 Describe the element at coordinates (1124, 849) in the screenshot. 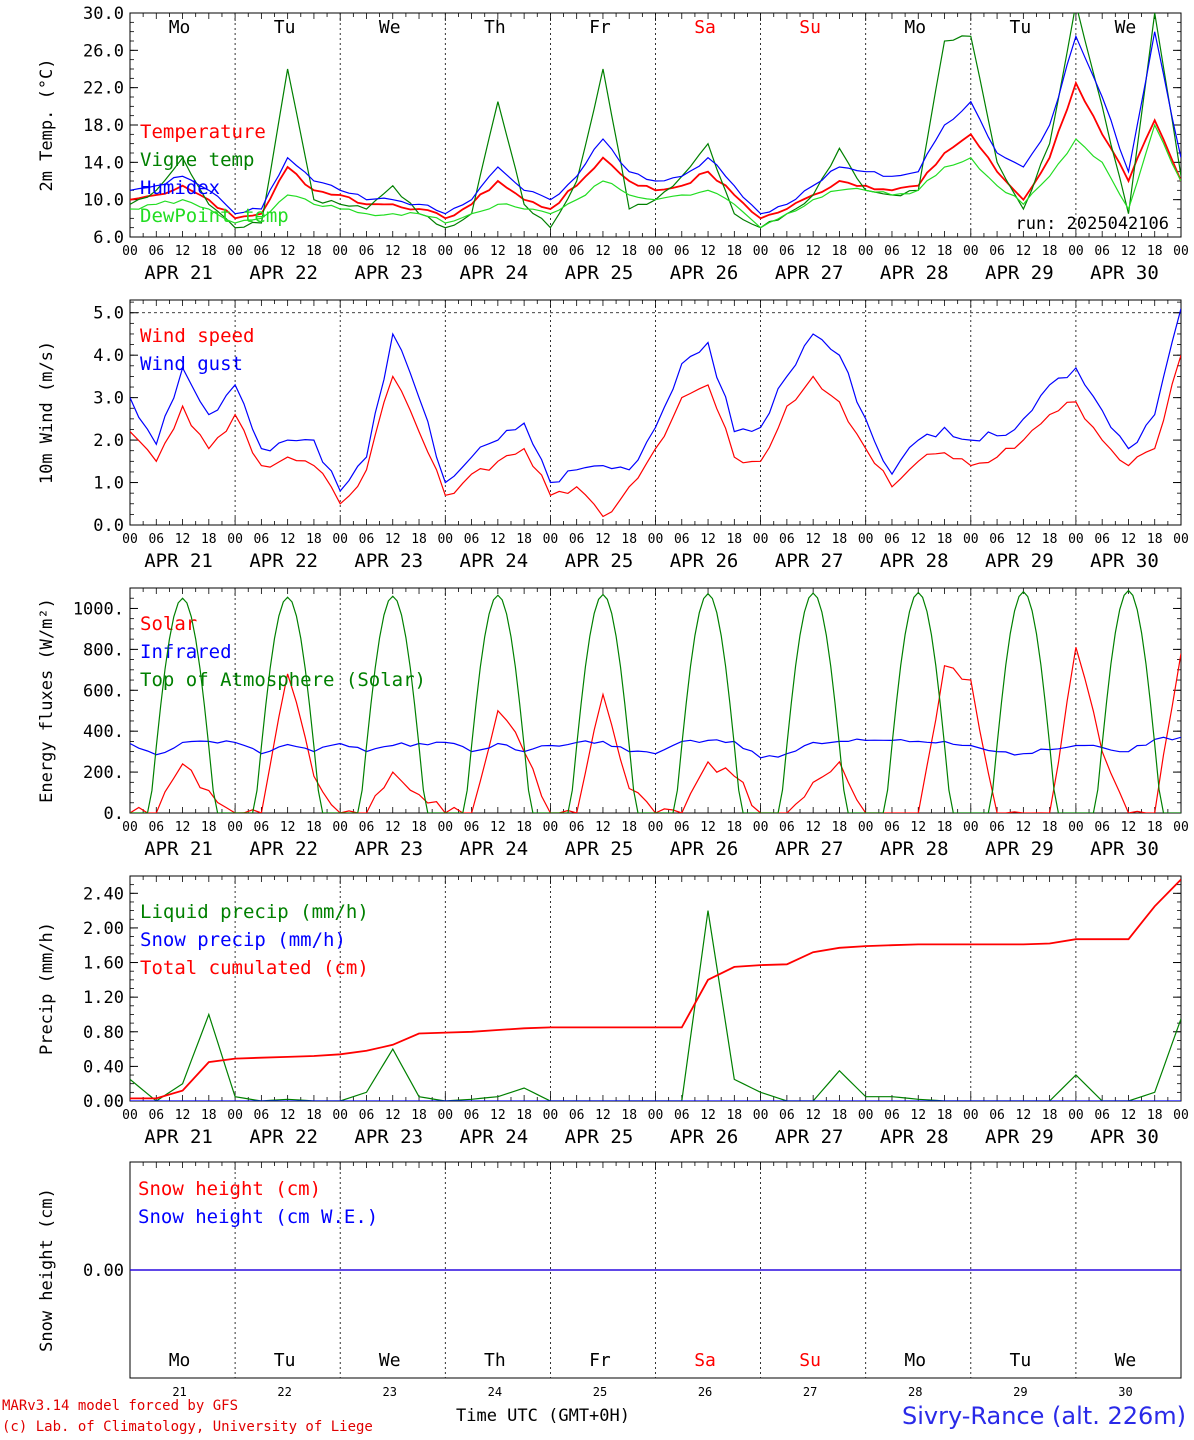

I see `panel-3-date-label: APR 30` at that location.